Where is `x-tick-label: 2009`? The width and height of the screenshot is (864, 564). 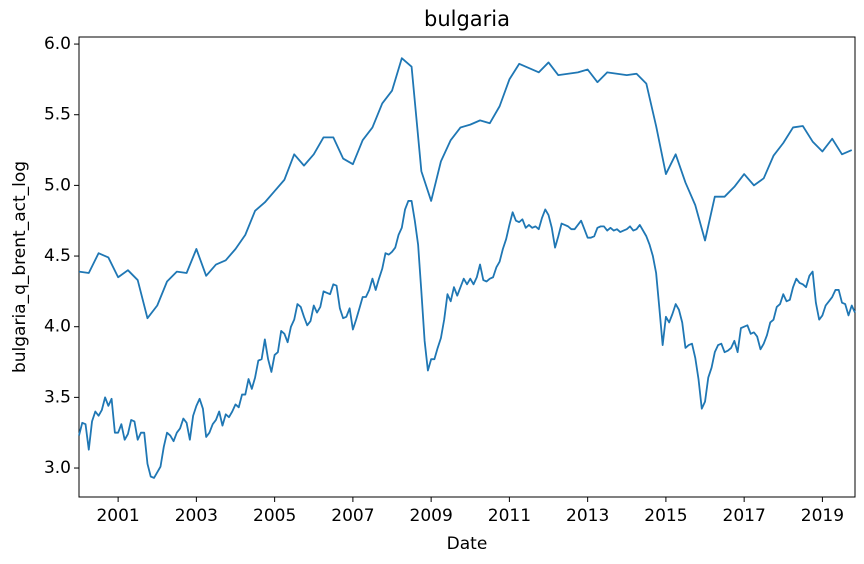
x-tick-label: 2009 is located at coordinates (431, 516).